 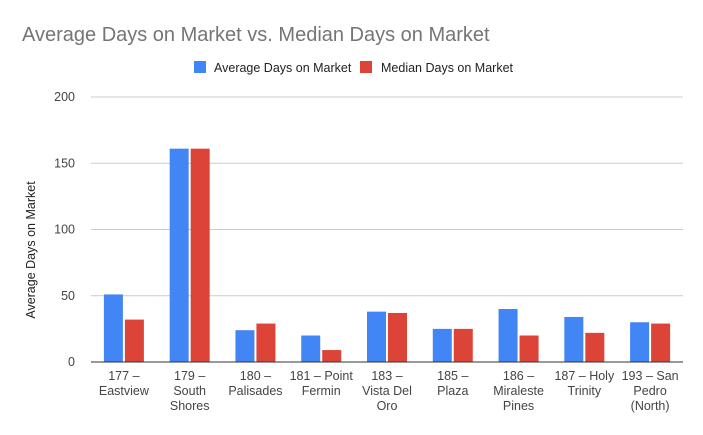 I want to click on x-tick-line: 186 –, so click(x=518, y=376).